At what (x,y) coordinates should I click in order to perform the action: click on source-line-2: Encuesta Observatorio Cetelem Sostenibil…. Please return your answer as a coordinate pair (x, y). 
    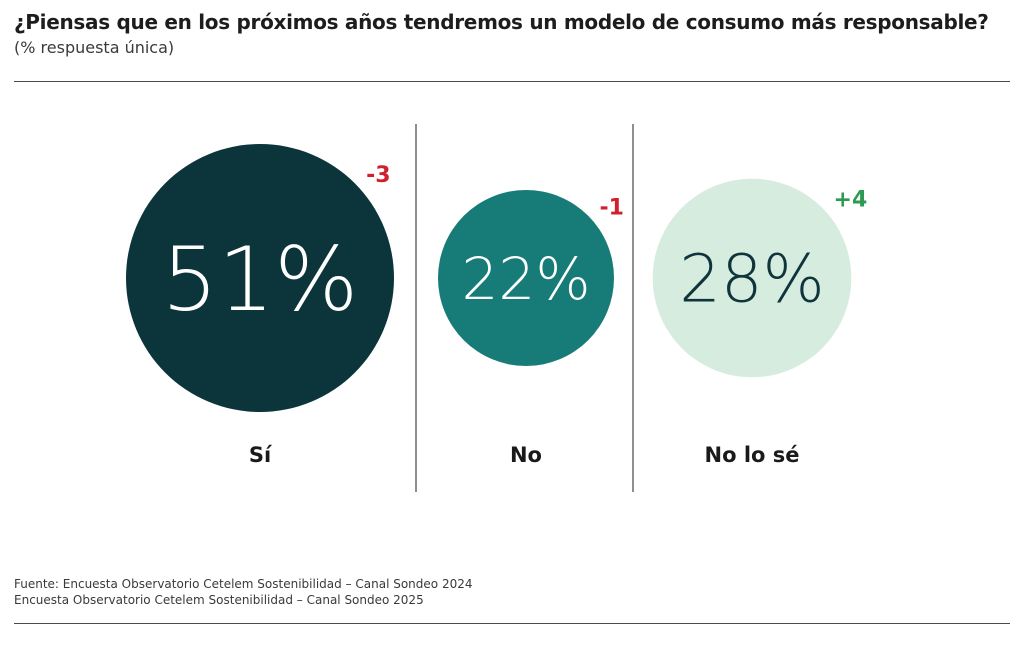
    Looking at the image, I should click on (219, 600).